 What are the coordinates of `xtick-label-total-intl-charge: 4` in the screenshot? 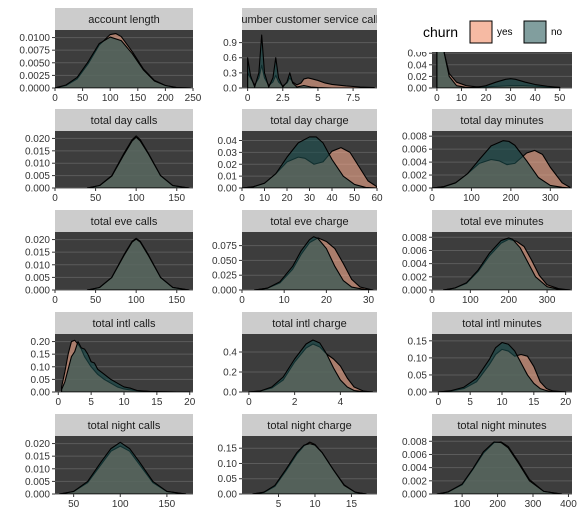 It's located at (341, 402).